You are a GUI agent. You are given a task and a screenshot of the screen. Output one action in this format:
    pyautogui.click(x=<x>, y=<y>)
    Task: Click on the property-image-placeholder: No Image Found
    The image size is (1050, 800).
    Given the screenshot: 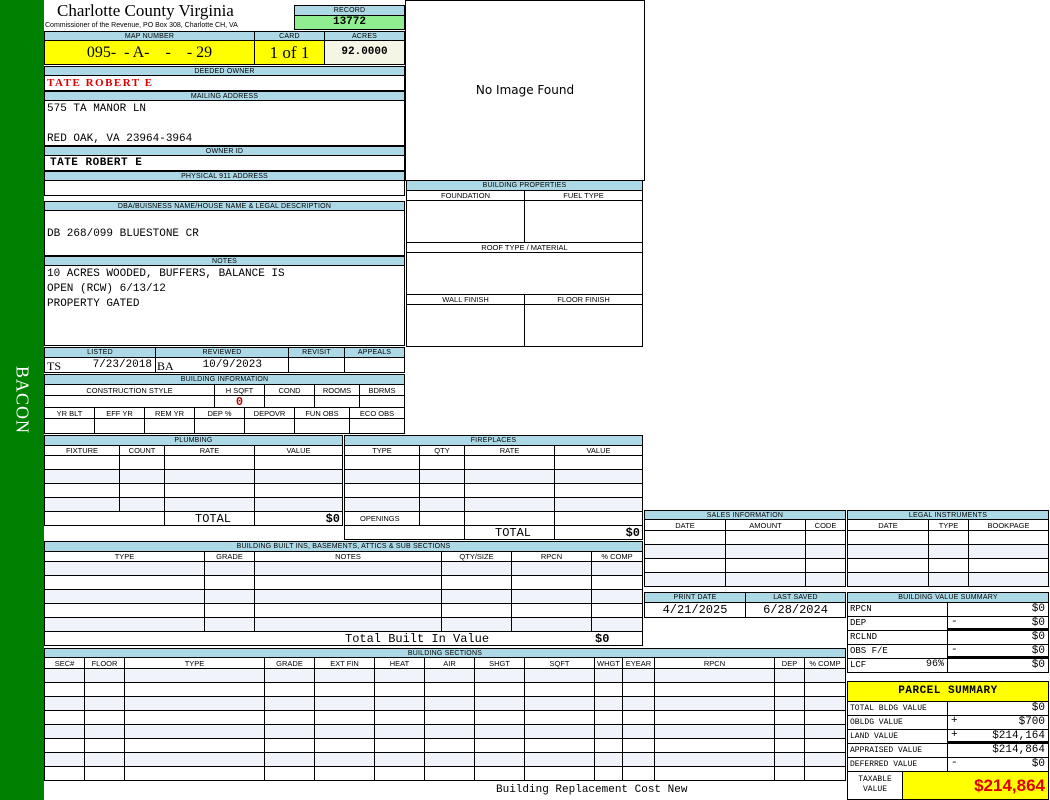 What is the action you would take?
    pyautogui.click(x=525, y=90)
    